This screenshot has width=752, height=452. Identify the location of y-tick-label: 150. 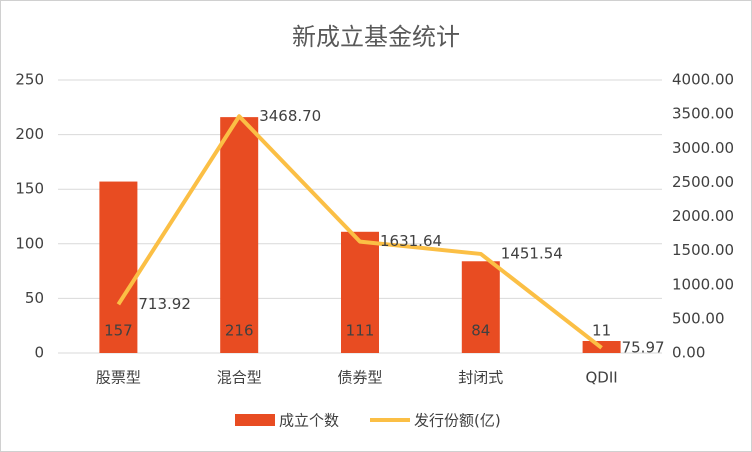
(29, 189).